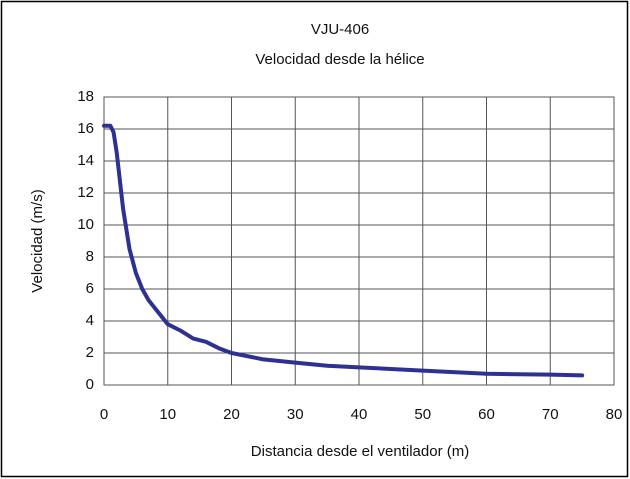  Describe the element at coordinates (85, 192) in the screenshot. I see `y-tick-label: 12` at that location.